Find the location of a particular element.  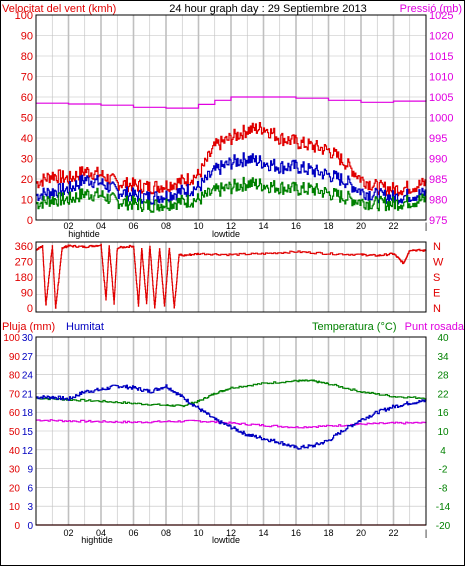

rain-ticks: 0 3 6 9 12 15 18 21 24 27 30 is located at coordinates (28, 432).